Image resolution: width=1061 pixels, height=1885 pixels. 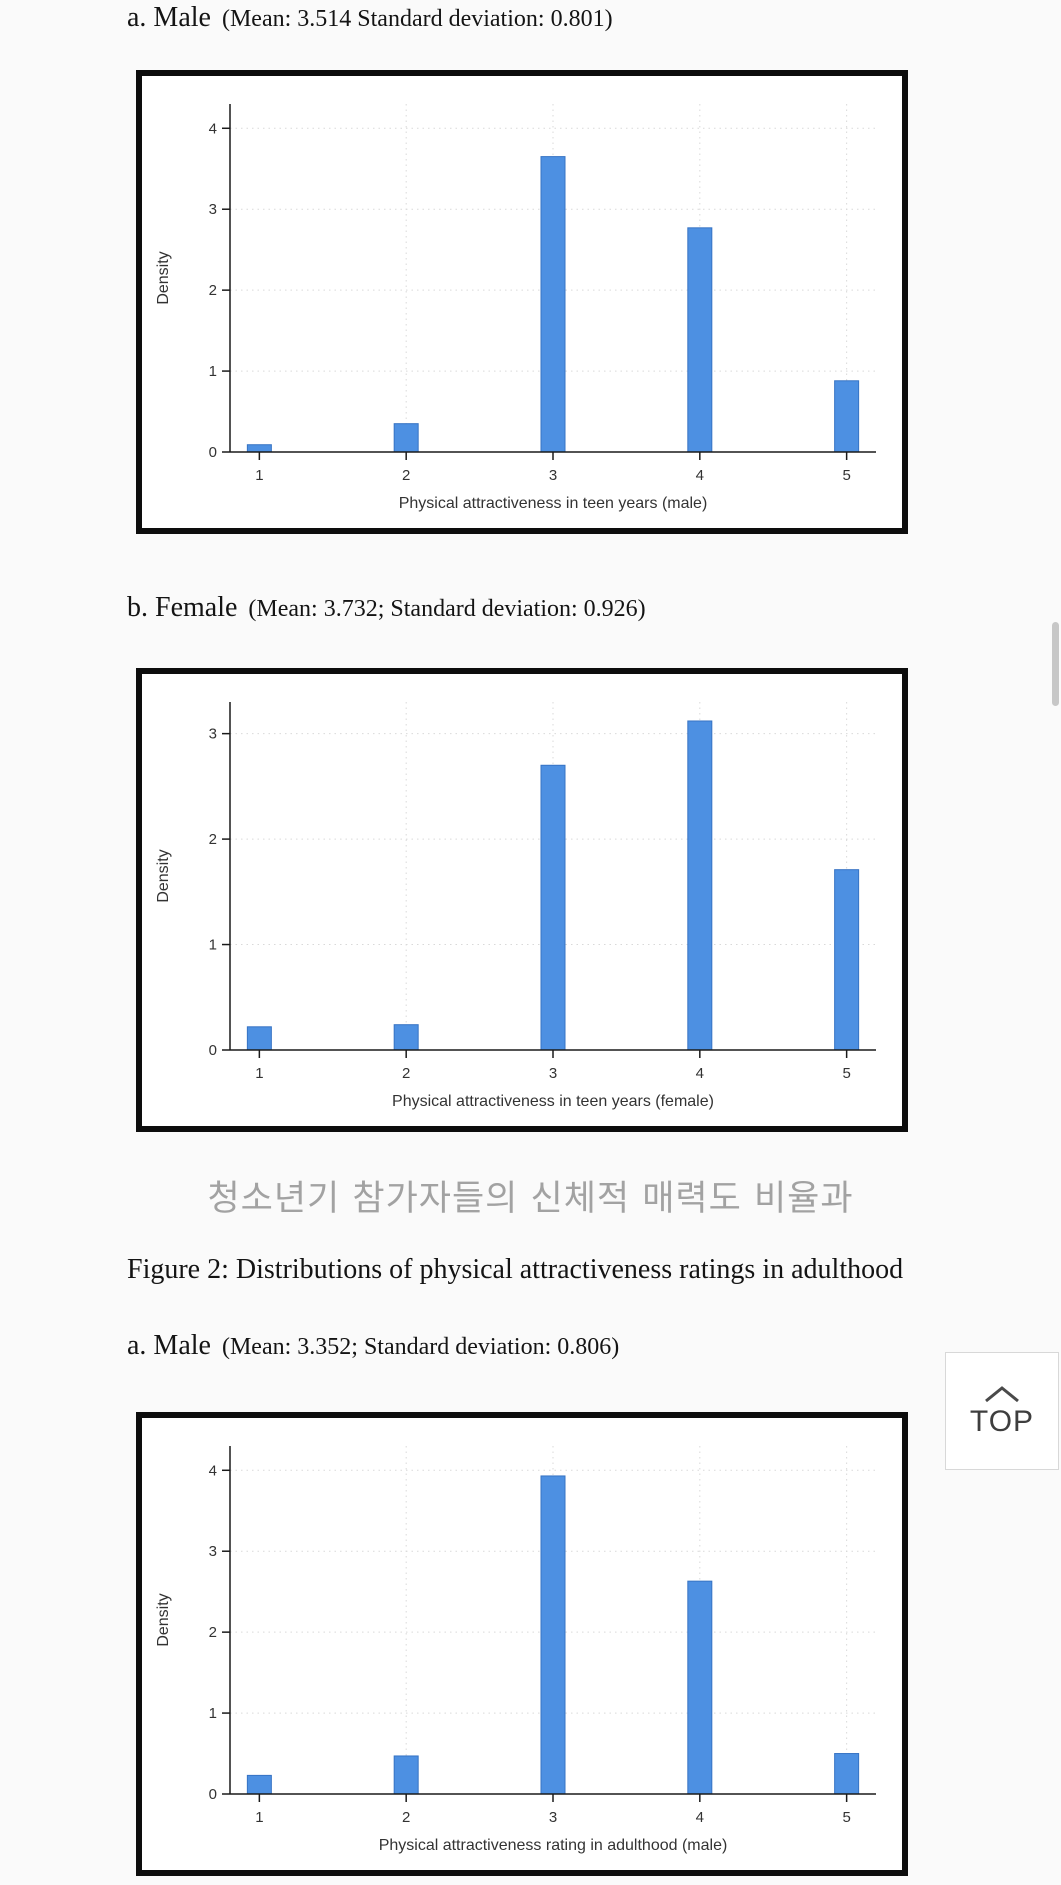 I want to click on chevron-up-icon, so click(x=1002, y=1394).